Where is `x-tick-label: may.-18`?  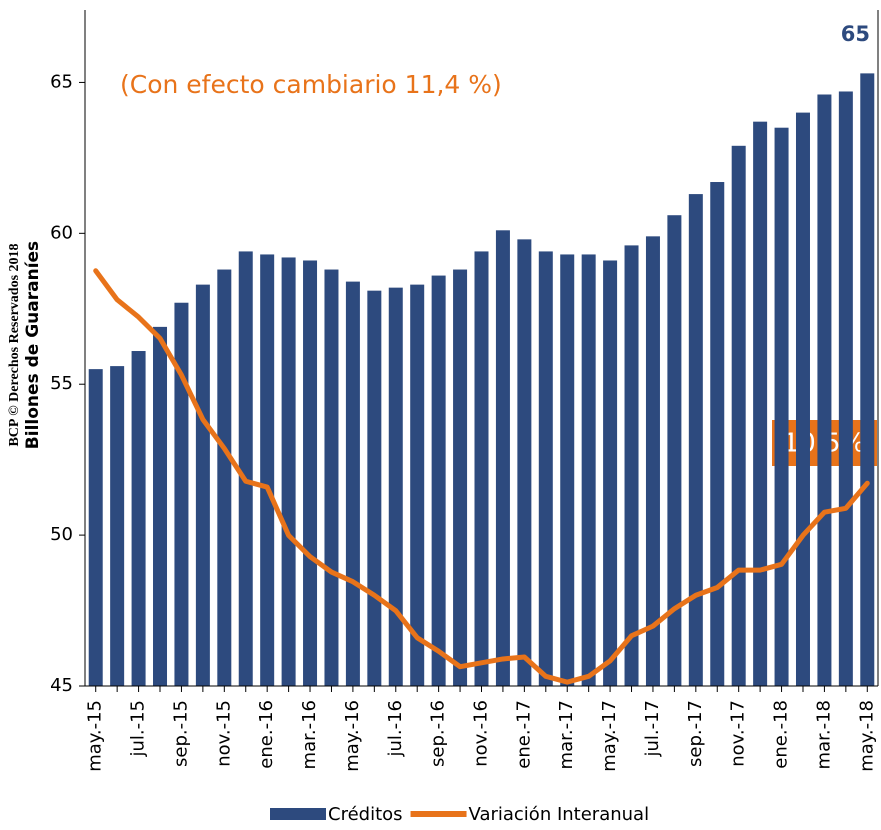 x-tick-label: may.-18 is located at coordinates (866, 736).